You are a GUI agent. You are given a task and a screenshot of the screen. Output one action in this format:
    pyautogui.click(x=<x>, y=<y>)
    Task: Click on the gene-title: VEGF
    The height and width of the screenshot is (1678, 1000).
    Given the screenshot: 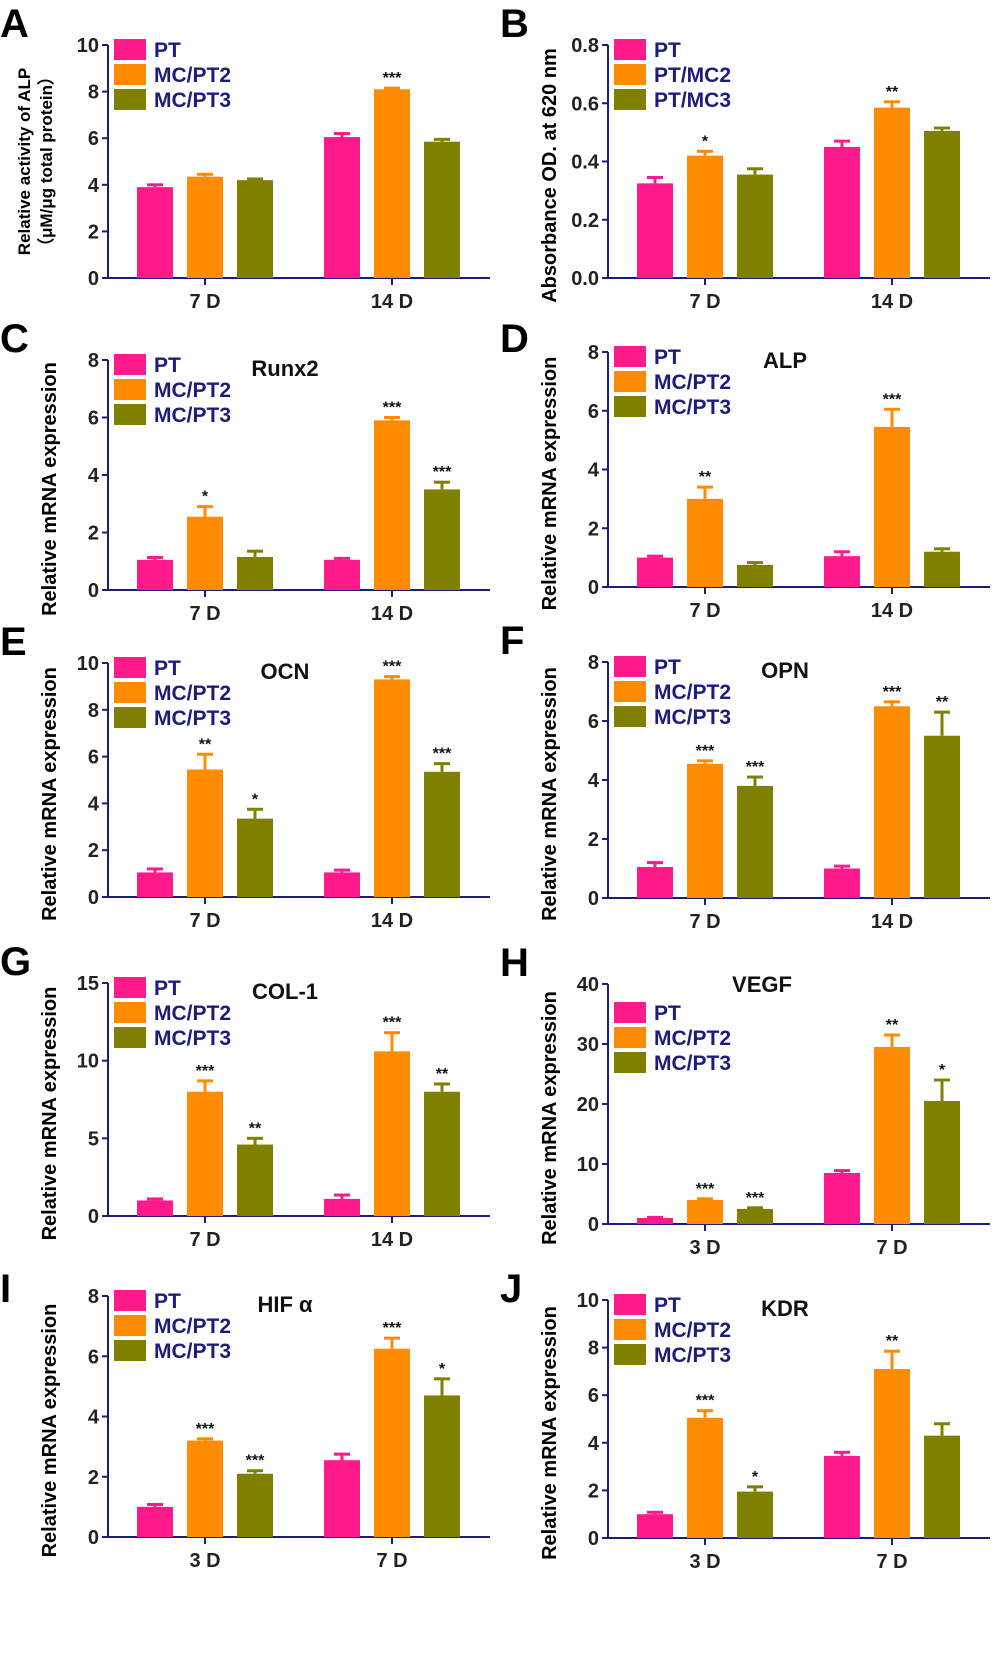 What is the action you would take?
    pyautogui.click(x=762, y=984)
    